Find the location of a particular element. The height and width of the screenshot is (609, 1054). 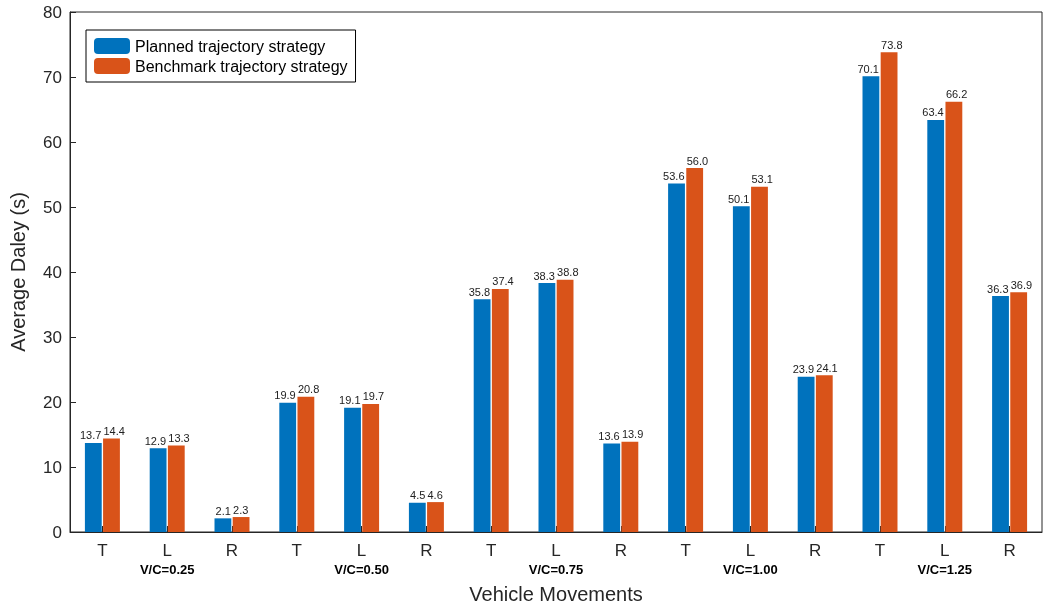

legend-label: Benchmark trajectory strategy is located at coordinates (241, 66).